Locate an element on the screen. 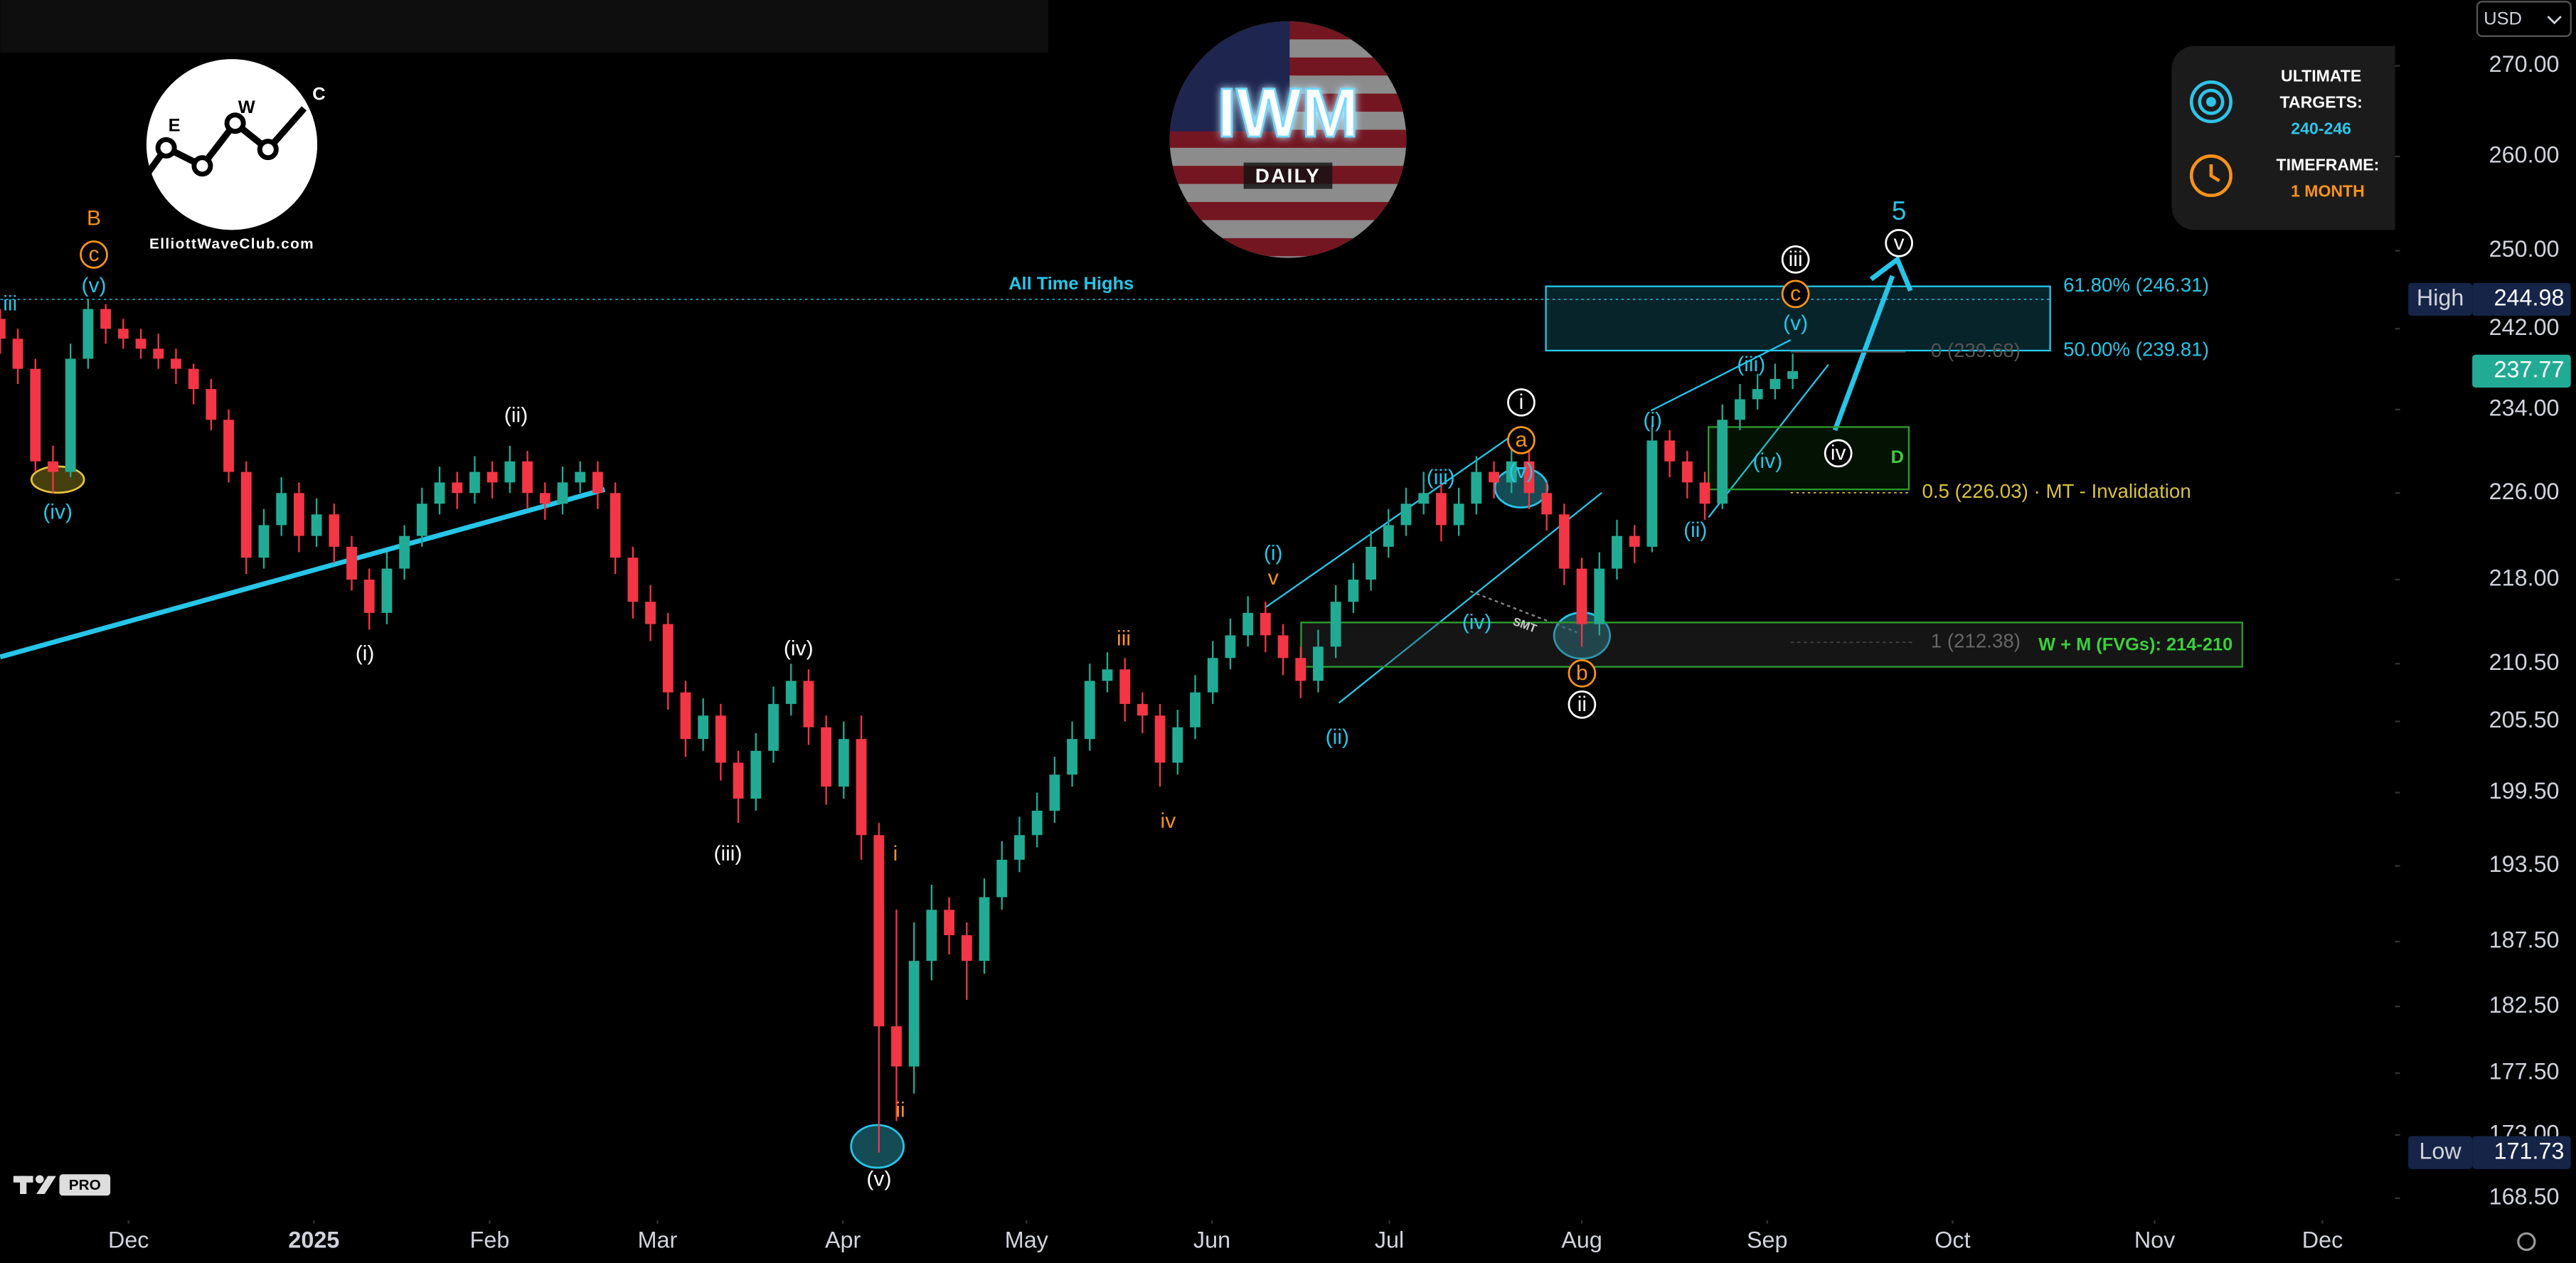  y-tick-label: 210.50 is located at coordinates (2524, 662).